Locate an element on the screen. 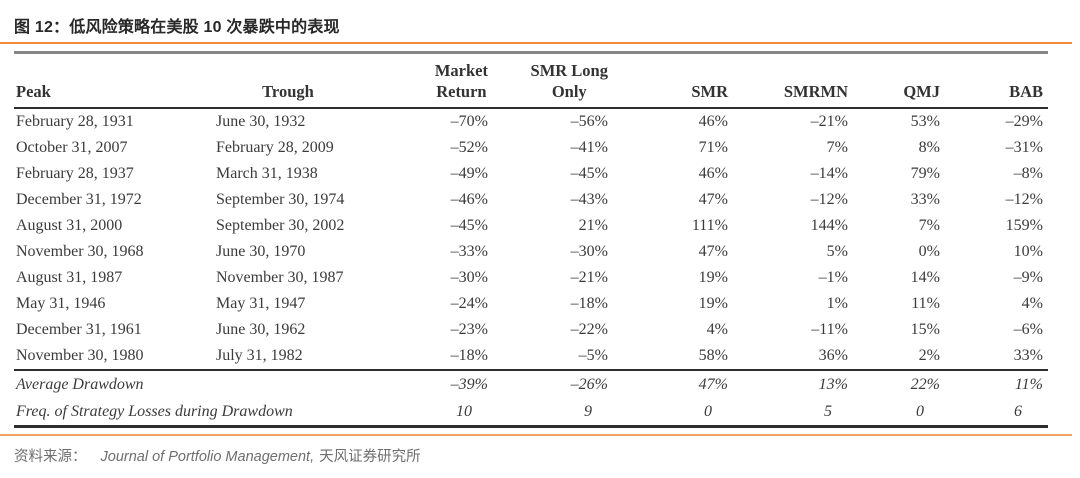 The image size is (1080, 478). trough-cell: June 30, 1932 is located at coordinates (261, 121).